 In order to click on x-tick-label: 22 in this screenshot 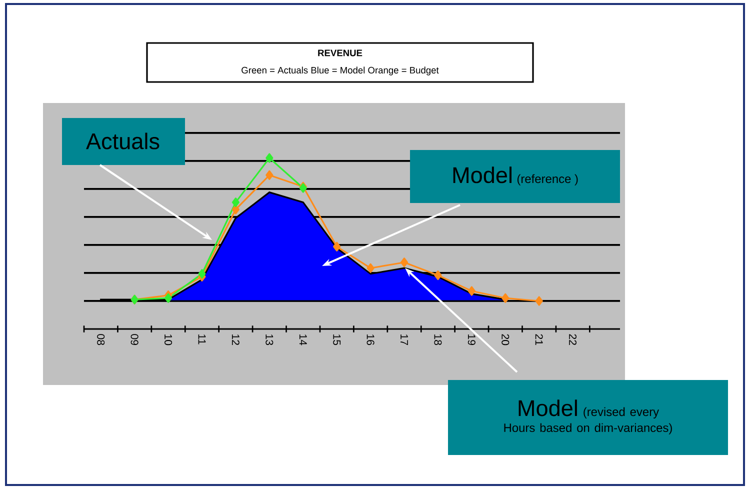, I will do `click(573, 339)`.